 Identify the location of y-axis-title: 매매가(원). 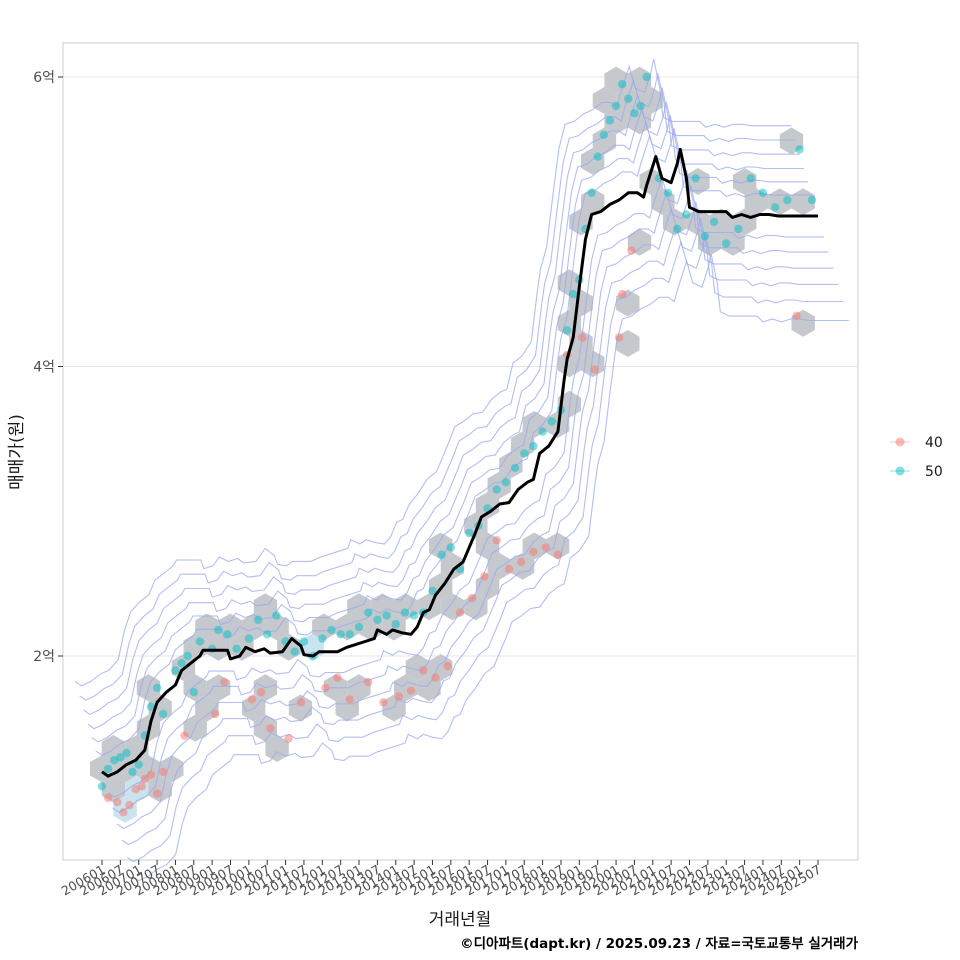
(17, 452).